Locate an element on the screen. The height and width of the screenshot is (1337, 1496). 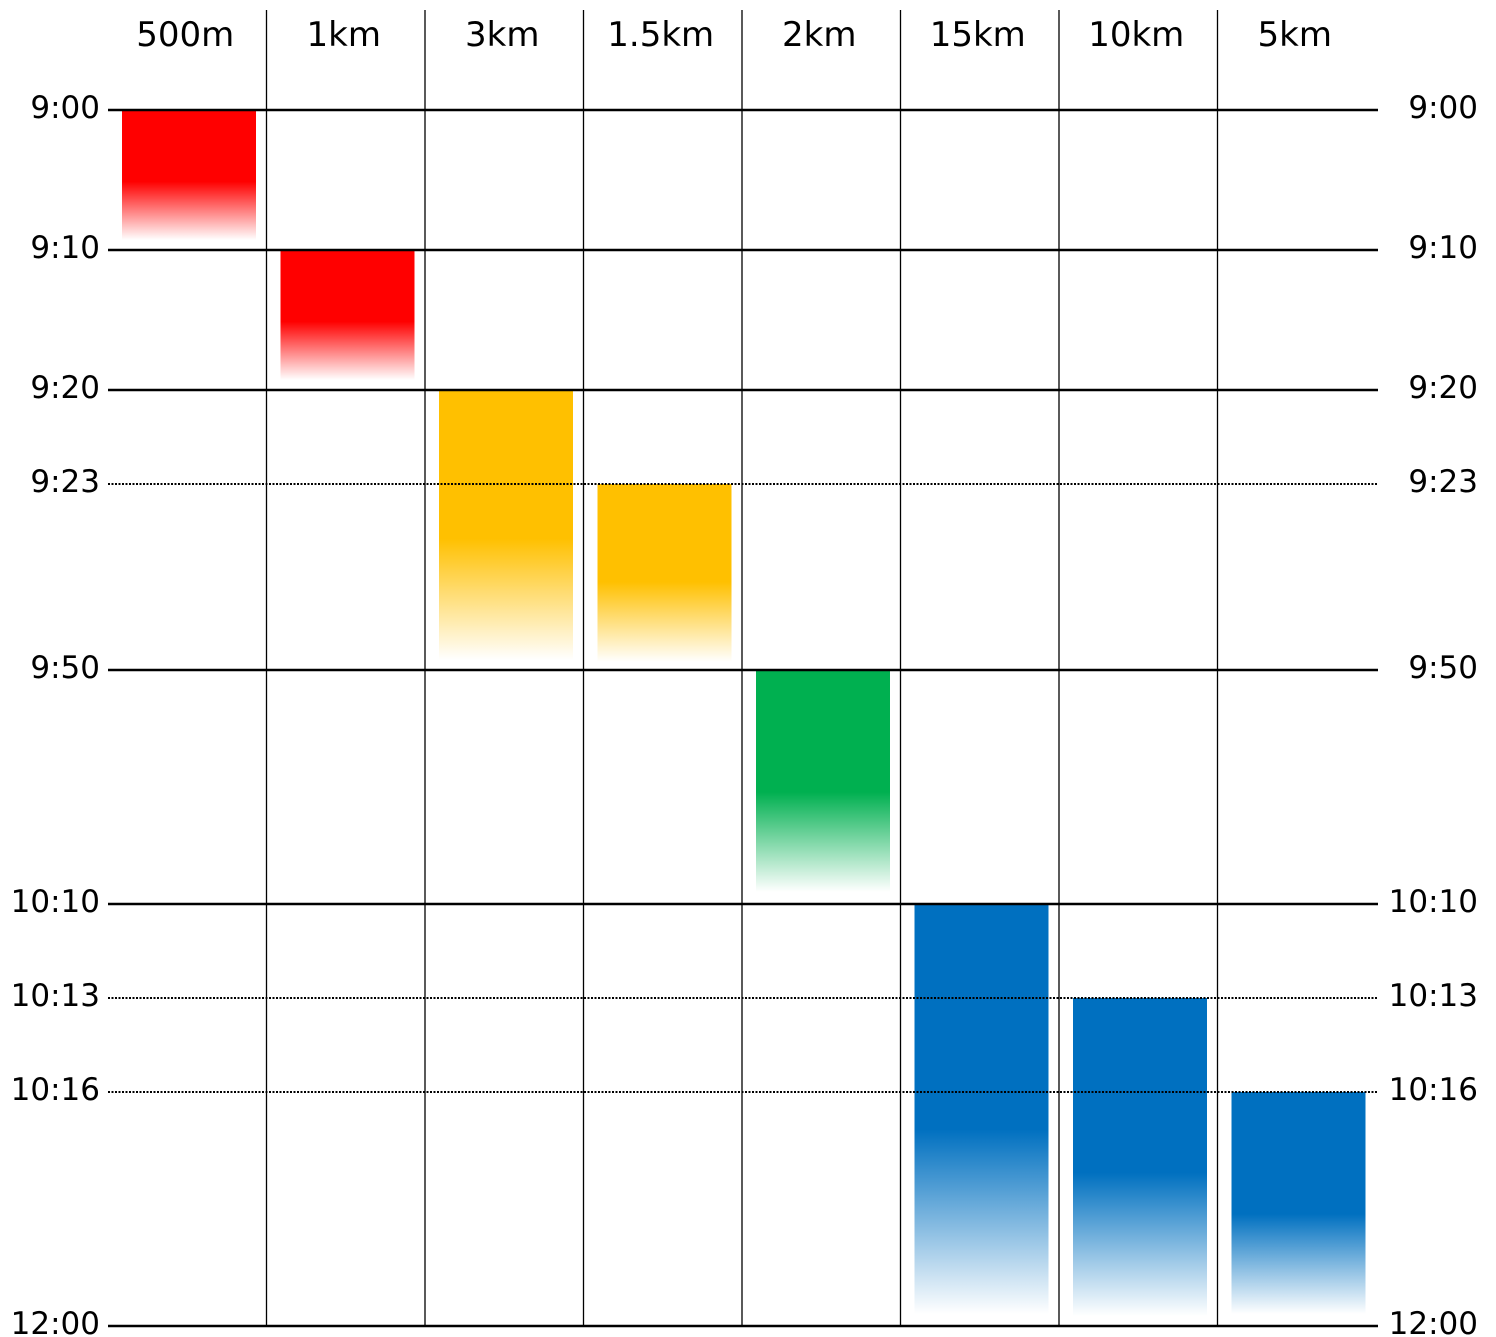
time-label-right: 10:13 is located at coordinates (1433, 996).